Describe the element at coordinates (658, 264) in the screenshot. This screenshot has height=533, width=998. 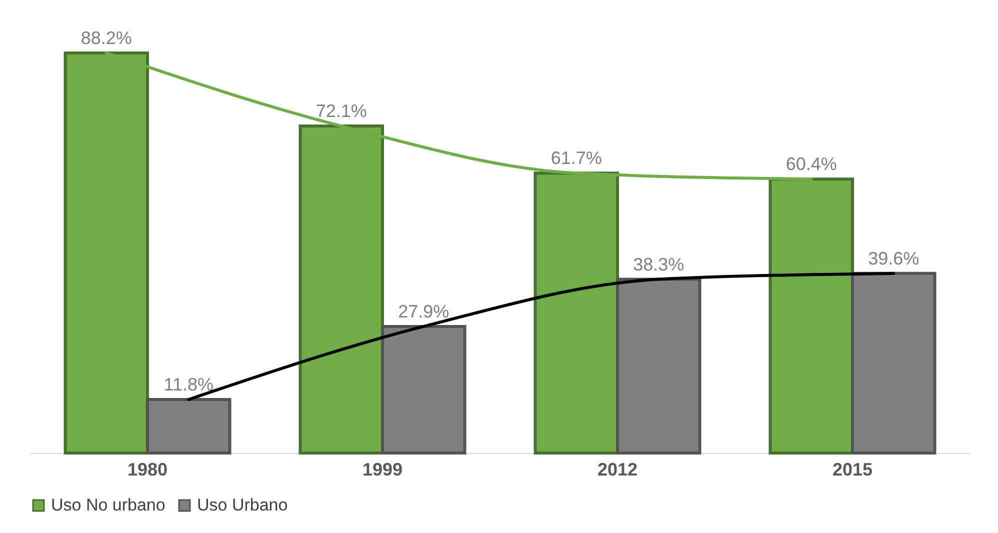
I see `data-label: 38.3%` at that location.